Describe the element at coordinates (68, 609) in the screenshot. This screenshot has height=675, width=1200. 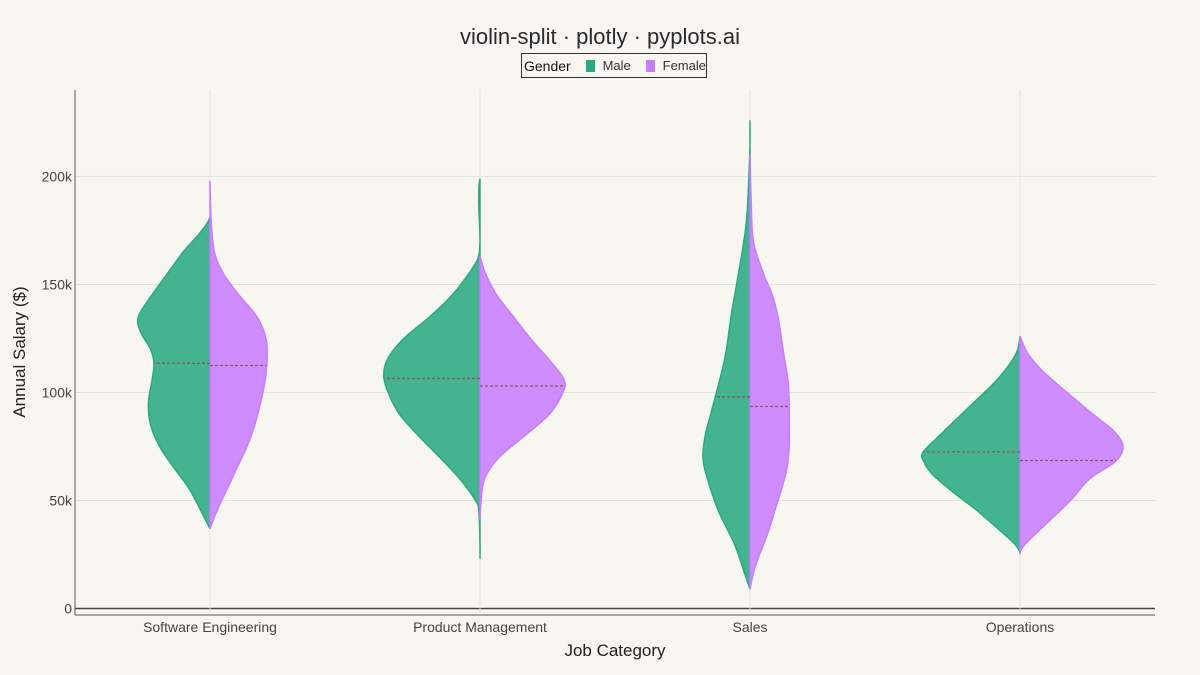
I see `y-tick-label: 0` at that location.